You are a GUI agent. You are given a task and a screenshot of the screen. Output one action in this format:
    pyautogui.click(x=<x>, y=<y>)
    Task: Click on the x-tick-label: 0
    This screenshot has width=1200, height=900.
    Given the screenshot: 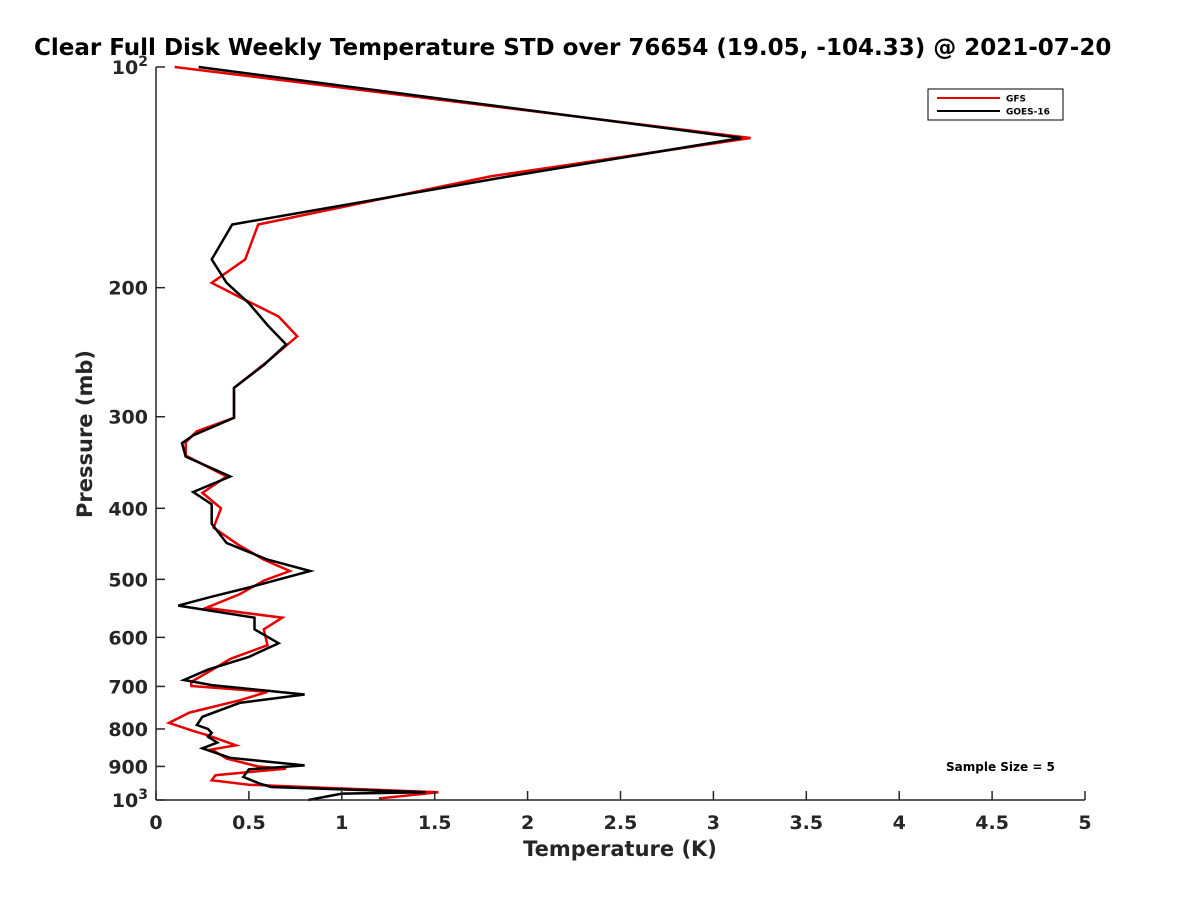 What is the action you would take?
    pyautogui.click(x=155, y=823)
    